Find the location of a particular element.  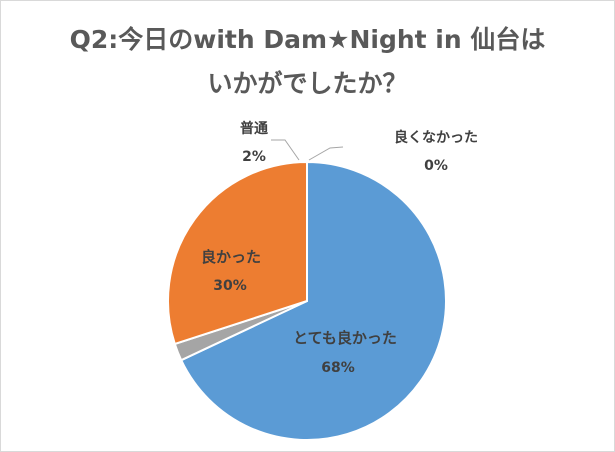

slice-yokatta is located at coordinates (237, 253).